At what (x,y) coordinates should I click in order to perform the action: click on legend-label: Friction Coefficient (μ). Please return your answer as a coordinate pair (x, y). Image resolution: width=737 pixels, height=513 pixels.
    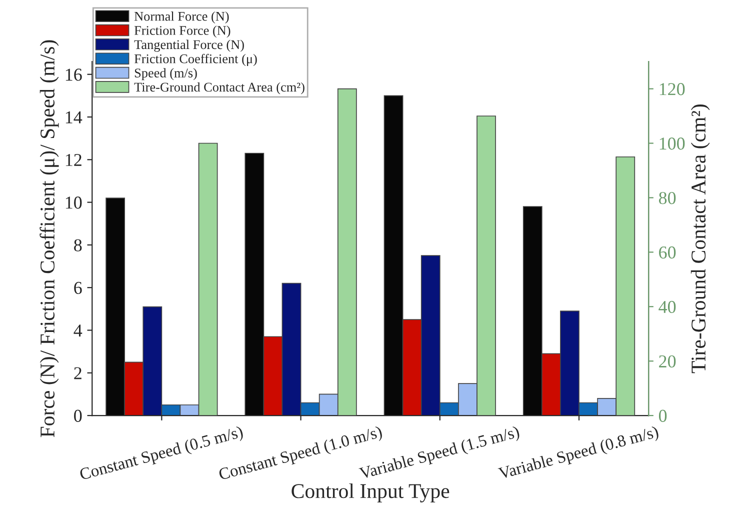
    Looking at the image, I should click on (195, 60).